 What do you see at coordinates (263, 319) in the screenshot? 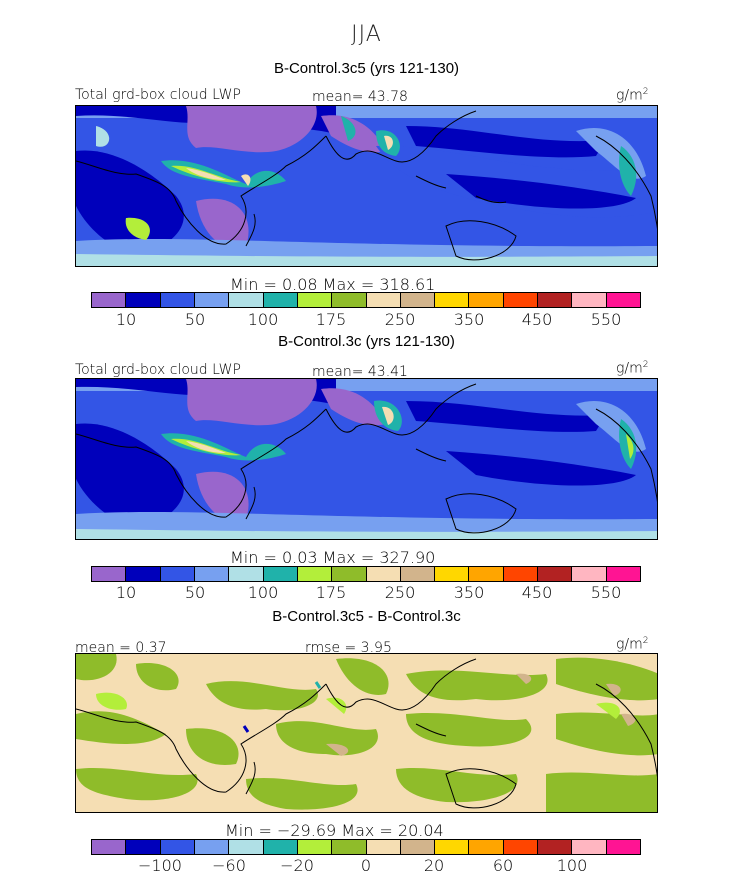
I see `panel1-tick: 100` at bounding box center [263, 319].